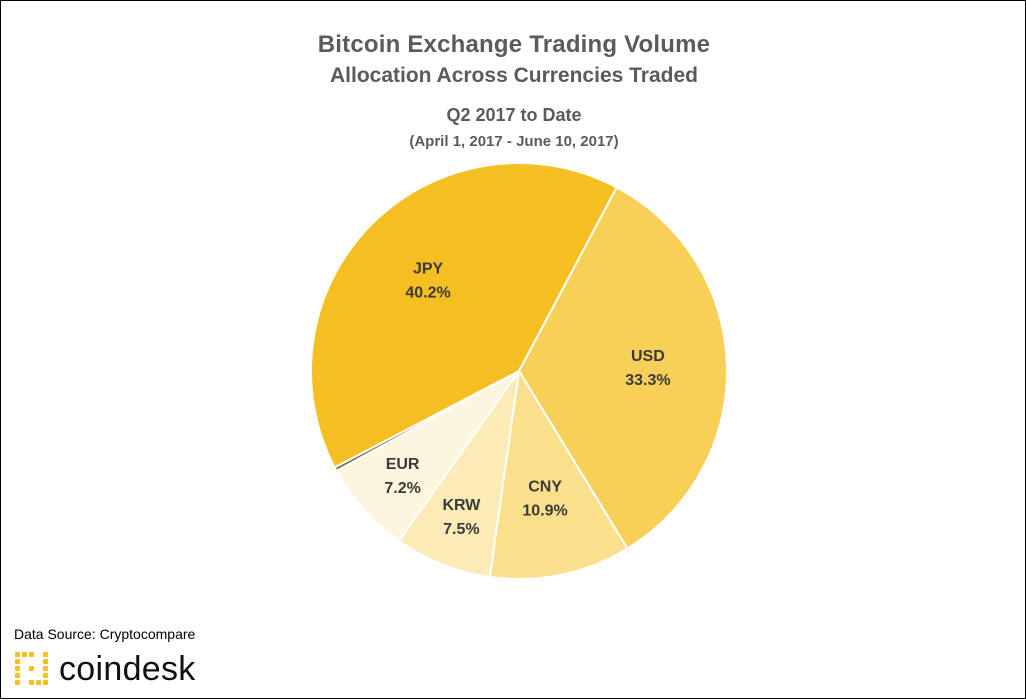  I want to click on pie-slice-usd, so click(623, 367).